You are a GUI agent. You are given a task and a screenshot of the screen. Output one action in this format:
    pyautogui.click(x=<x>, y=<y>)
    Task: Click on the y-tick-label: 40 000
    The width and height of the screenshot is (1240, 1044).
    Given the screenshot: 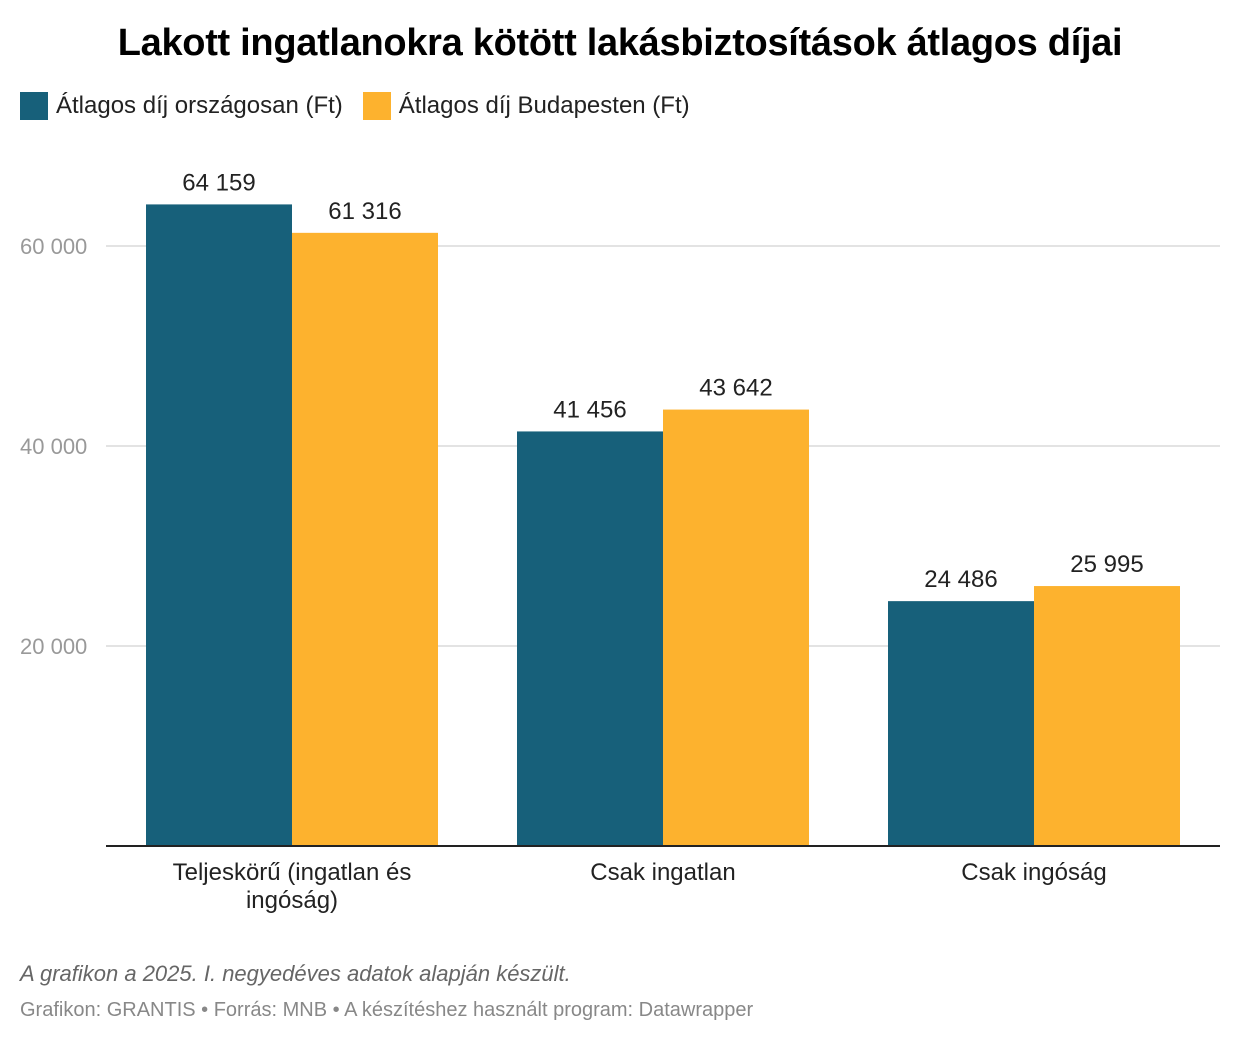 What is the action you would take?
    pyautogui.click(x=53, y=446)
    